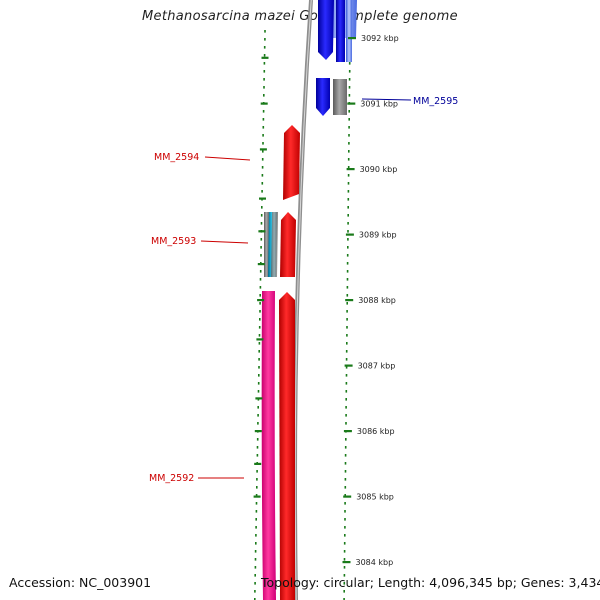  What do you see at coordinates (176, 157) in the screenshot?
I see `gene-label: MM_2594` at bounding box center [176, 157].